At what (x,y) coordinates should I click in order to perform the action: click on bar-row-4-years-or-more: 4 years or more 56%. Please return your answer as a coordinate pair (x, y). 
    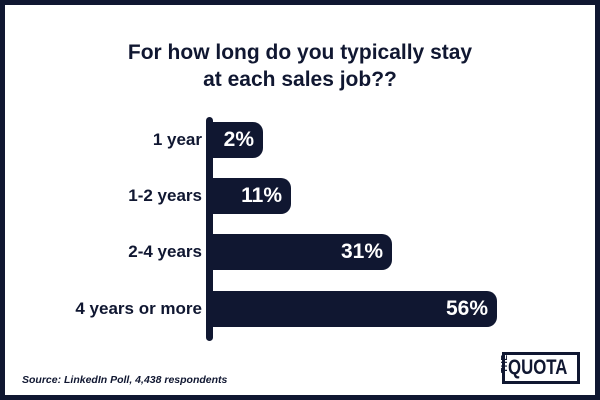
    Looking at the image, I should click on (300, 309).